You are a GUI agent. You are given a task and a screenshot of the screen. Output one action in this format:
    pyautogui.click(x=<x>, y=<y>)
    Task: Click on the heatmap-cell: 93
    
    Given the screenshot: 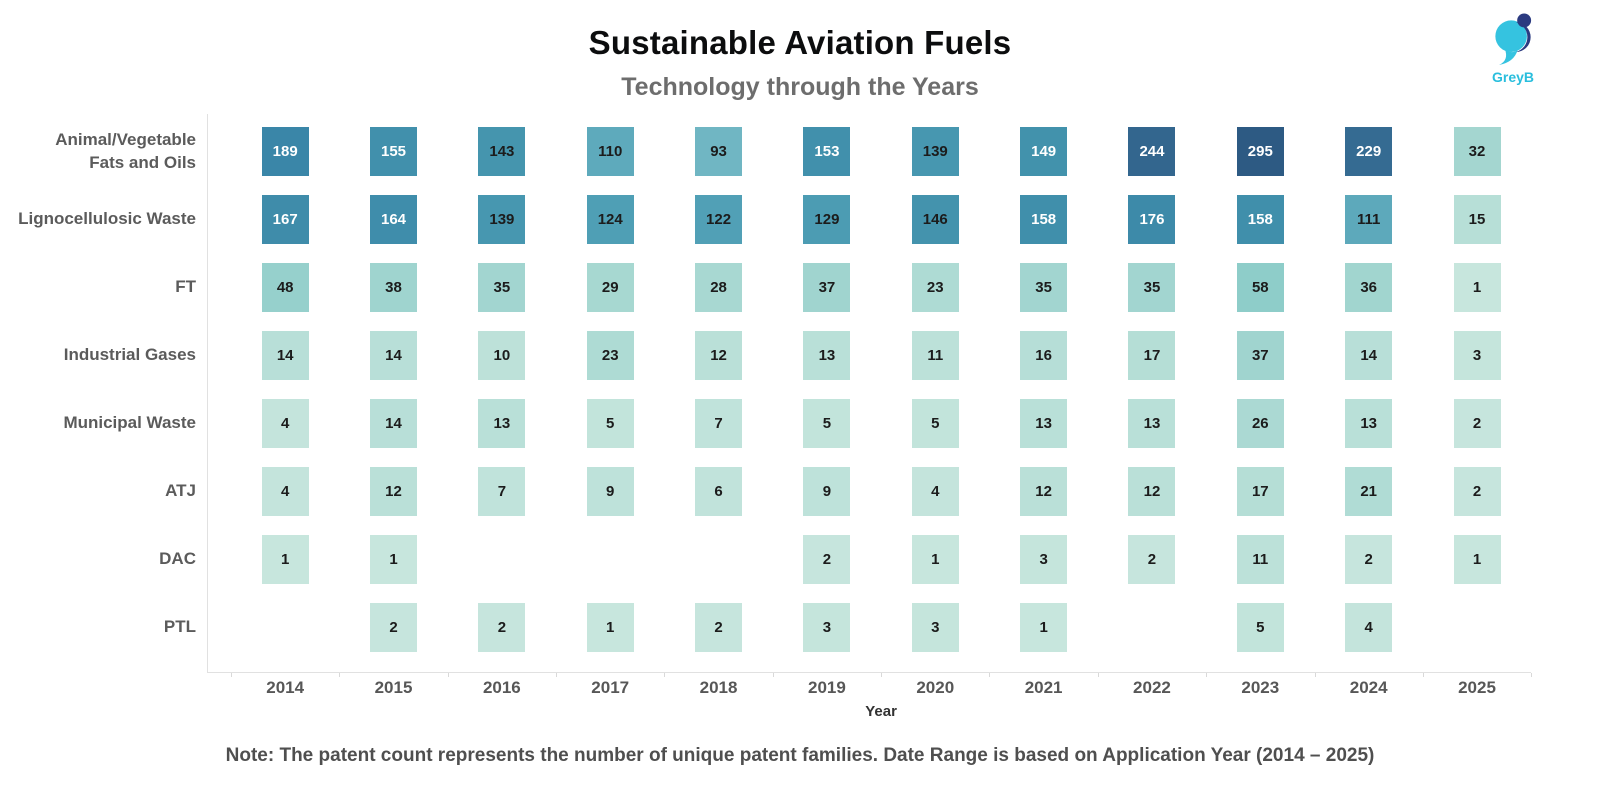 What is the action you would take?
    pyautogui.click(x=719, y=152)
    